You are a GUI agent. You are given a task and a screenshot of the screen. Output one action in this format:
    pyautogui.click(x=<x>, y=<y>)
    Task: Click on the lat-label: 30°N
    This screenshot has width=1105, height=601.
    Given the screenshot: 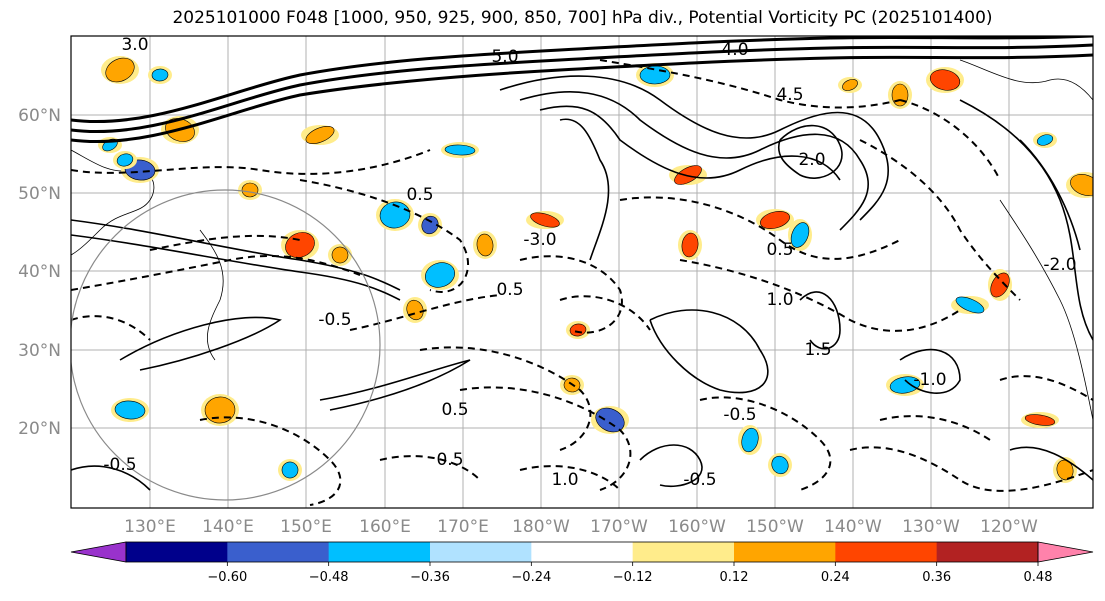 What is the action you would take?
    pyautogui.click(x=39, y=351)
    